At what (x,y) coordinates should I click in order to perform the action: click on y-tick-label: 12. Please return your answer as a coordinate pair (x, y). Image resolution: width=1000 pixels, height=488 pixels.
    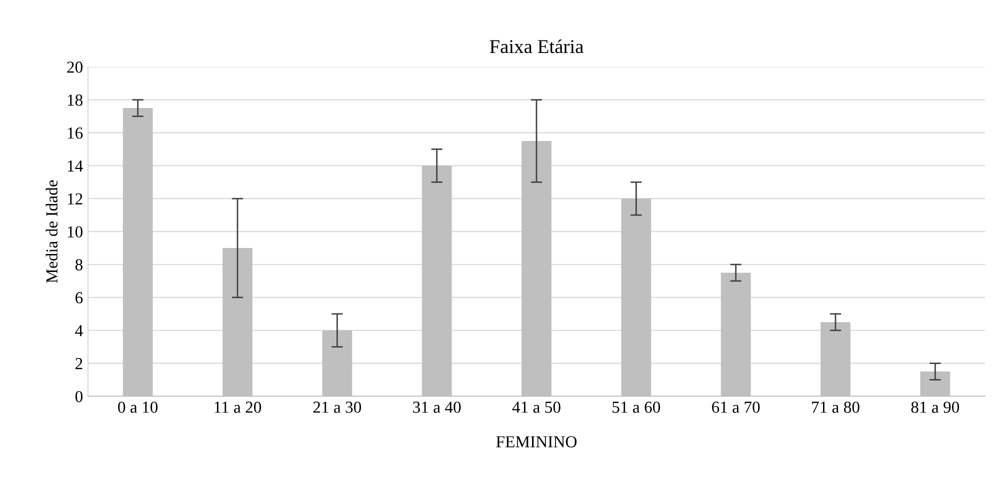
    Looking at the image, I should click on (75, 198).